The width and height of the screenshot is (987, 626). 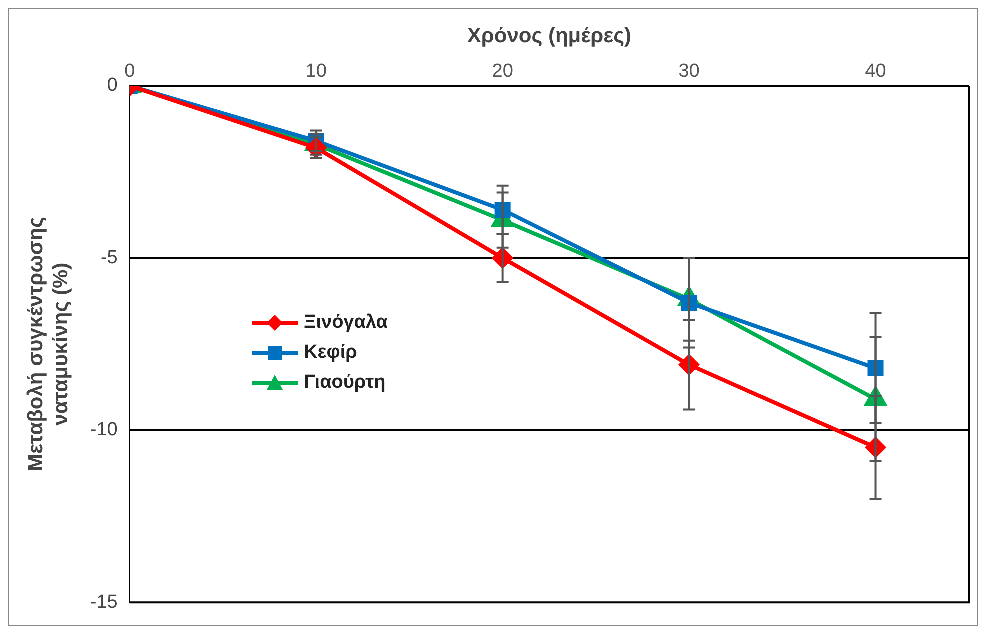 What do you see at coordinates (104, 430) in the screenshot?
I see `y-tick-label: -10` at bounding box center [104, 430].